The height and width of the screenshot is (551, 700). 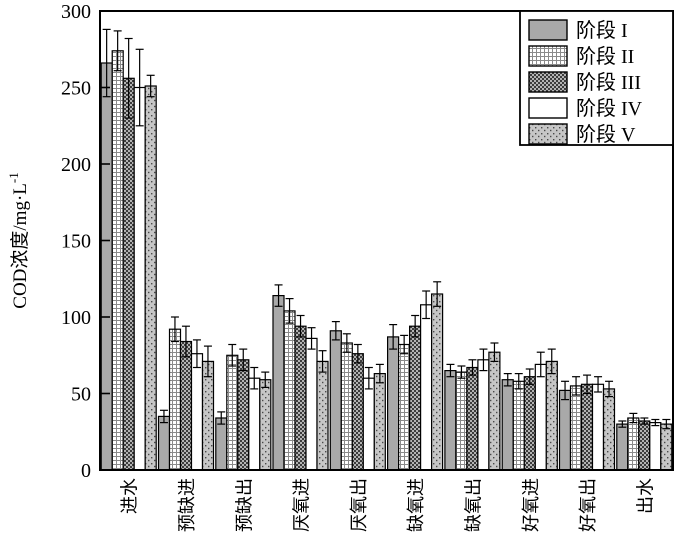 I want to click on bar-阶段 I-缺氧进, so click(x=393, y=403).